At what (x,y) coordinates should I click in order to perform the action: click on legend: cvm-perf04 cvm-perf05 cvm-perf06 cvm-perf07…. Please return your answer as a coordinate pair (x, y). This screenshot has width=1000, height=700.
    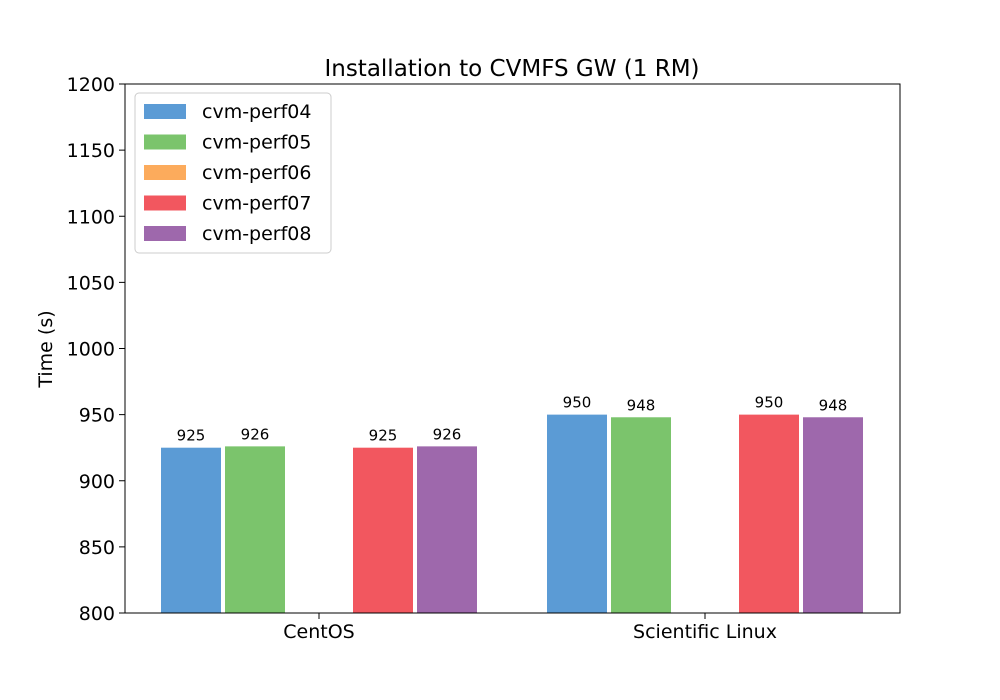
    Looking at the image, I should click on (233, 173).